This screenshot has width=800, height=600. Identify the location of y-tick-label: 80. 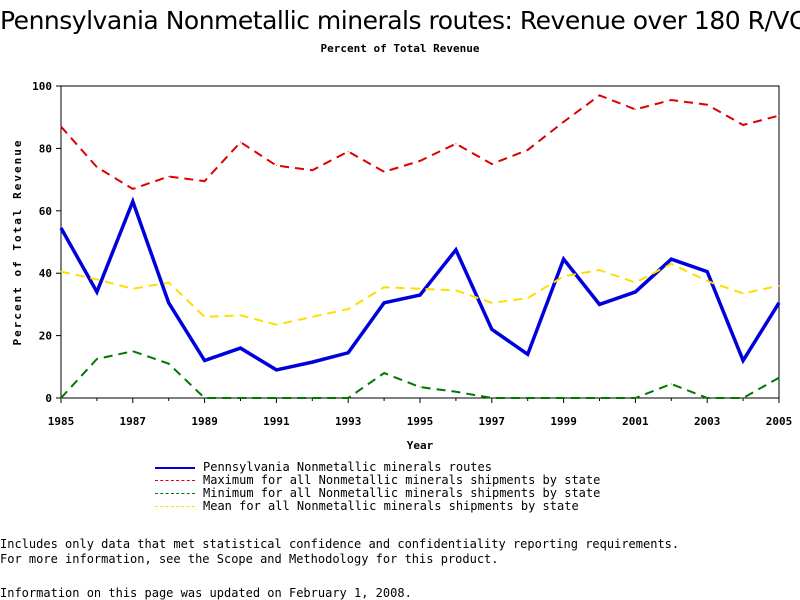
(45, 148).